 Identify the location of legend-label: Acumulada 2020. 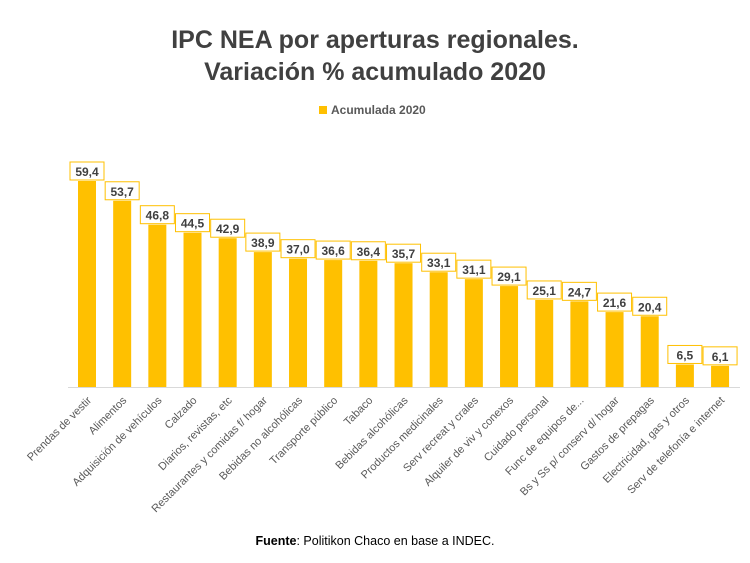
(378, 110).